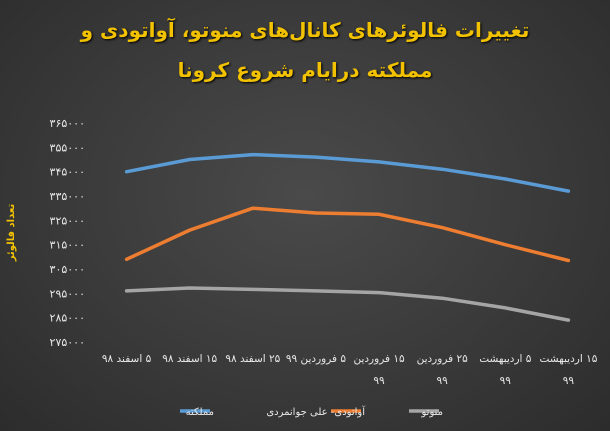 Image resolution: width=610 pixels, height=431 pixels. Describe the element at coordinates (11, 233) in the screenshot. I see `y-axis-title: تعداد فالوئر` at that location.